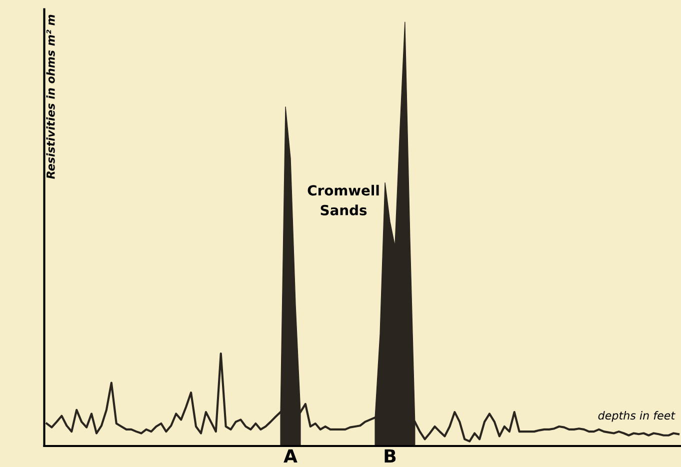 The height and width of the screenshot is (467, 681). I want to click on annotation: Cromwell Sands, so click(343, 200).